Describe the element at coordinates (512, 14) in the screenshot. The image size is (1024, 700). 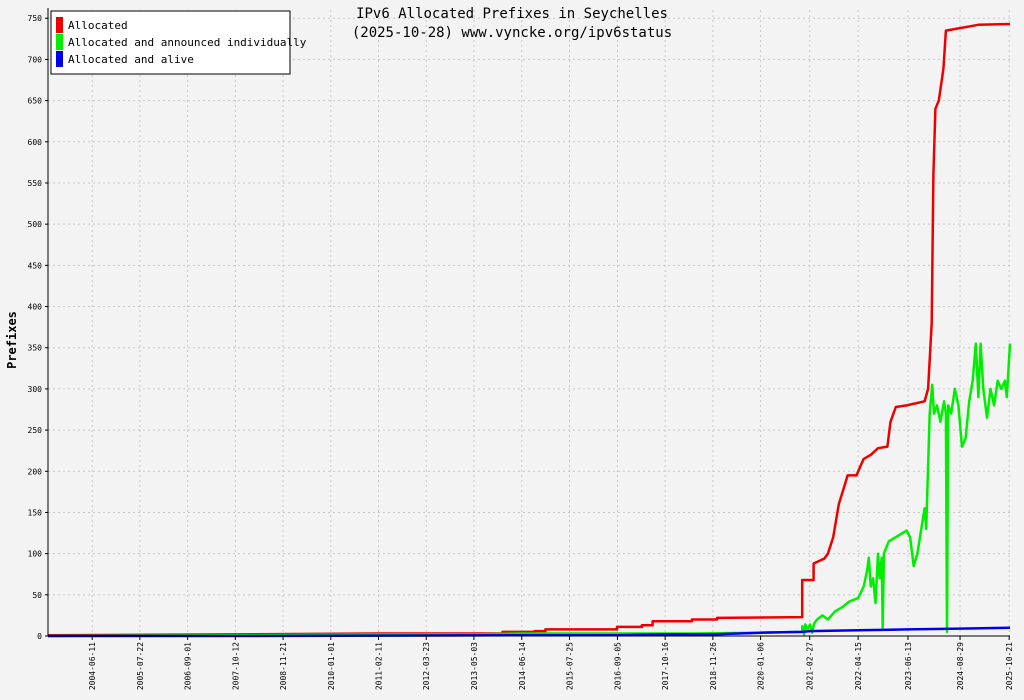
I see `chart-title: IPv6 Allocated Prefixes in Seychelles` at that location.